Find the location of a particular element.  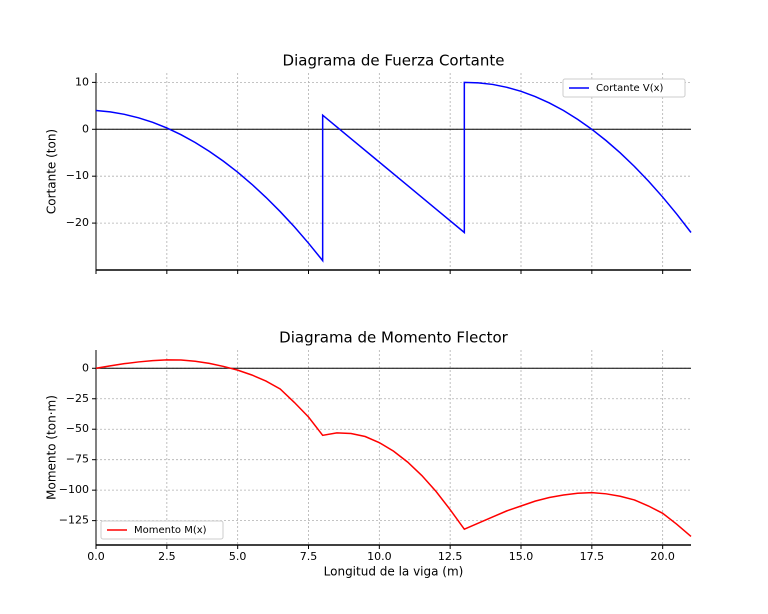

y-tick-label: −50 is located at coordinates (77, 428).